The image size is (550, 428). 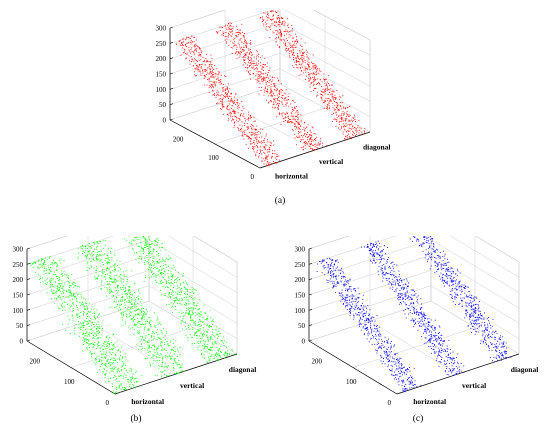 What do you see at coordinates (280, 200) in the screenshot?
I see `panel-caption: (a)` at bounding box center [280, 200].